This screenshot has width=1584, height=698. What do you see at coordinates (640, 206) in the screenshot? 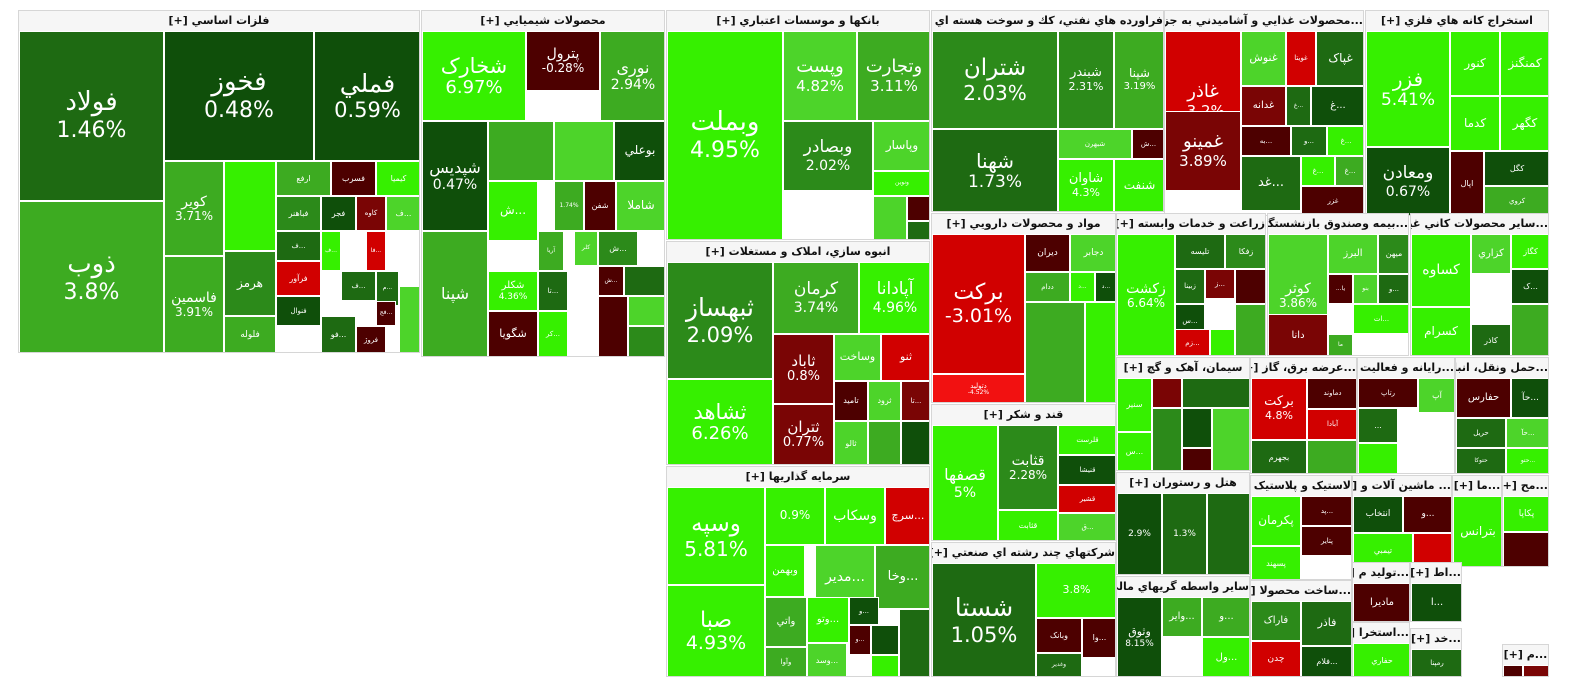
I see `stock-tile: شاملا` at bounding box center [640, 206].